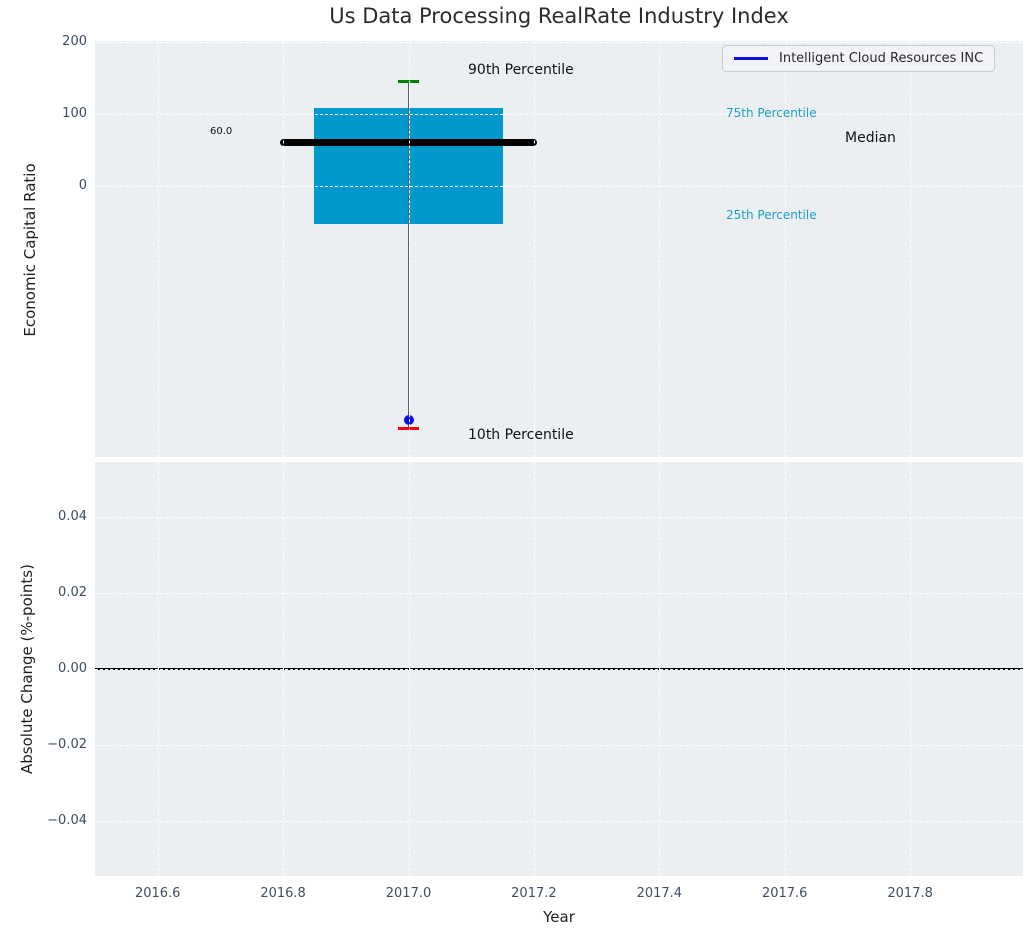  What do you see at coordinates (74, 41) in the screenshot?
I see `y-tick-label: 200` at bounding box center [74, 41].